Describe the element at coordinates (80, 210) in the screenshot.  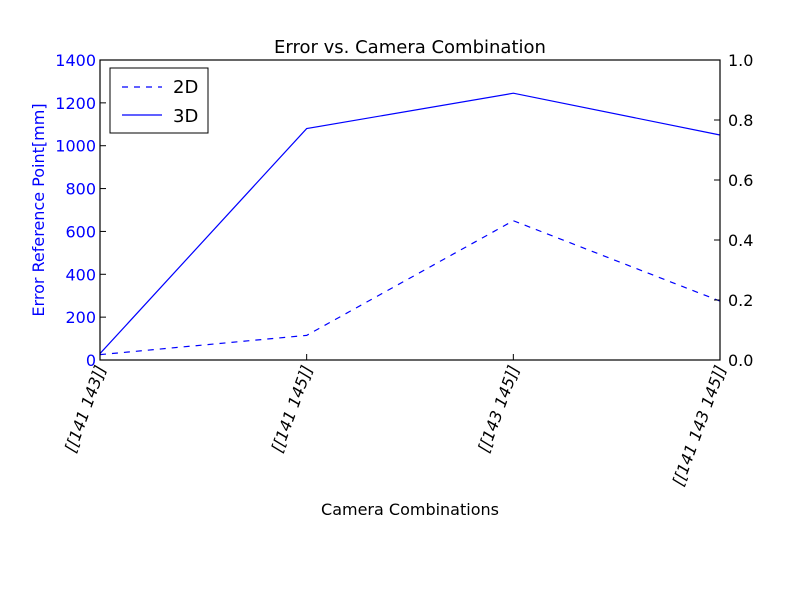
I see `y-axis-left: 0 200 400 600 800 1000 1200 1400` at that location.